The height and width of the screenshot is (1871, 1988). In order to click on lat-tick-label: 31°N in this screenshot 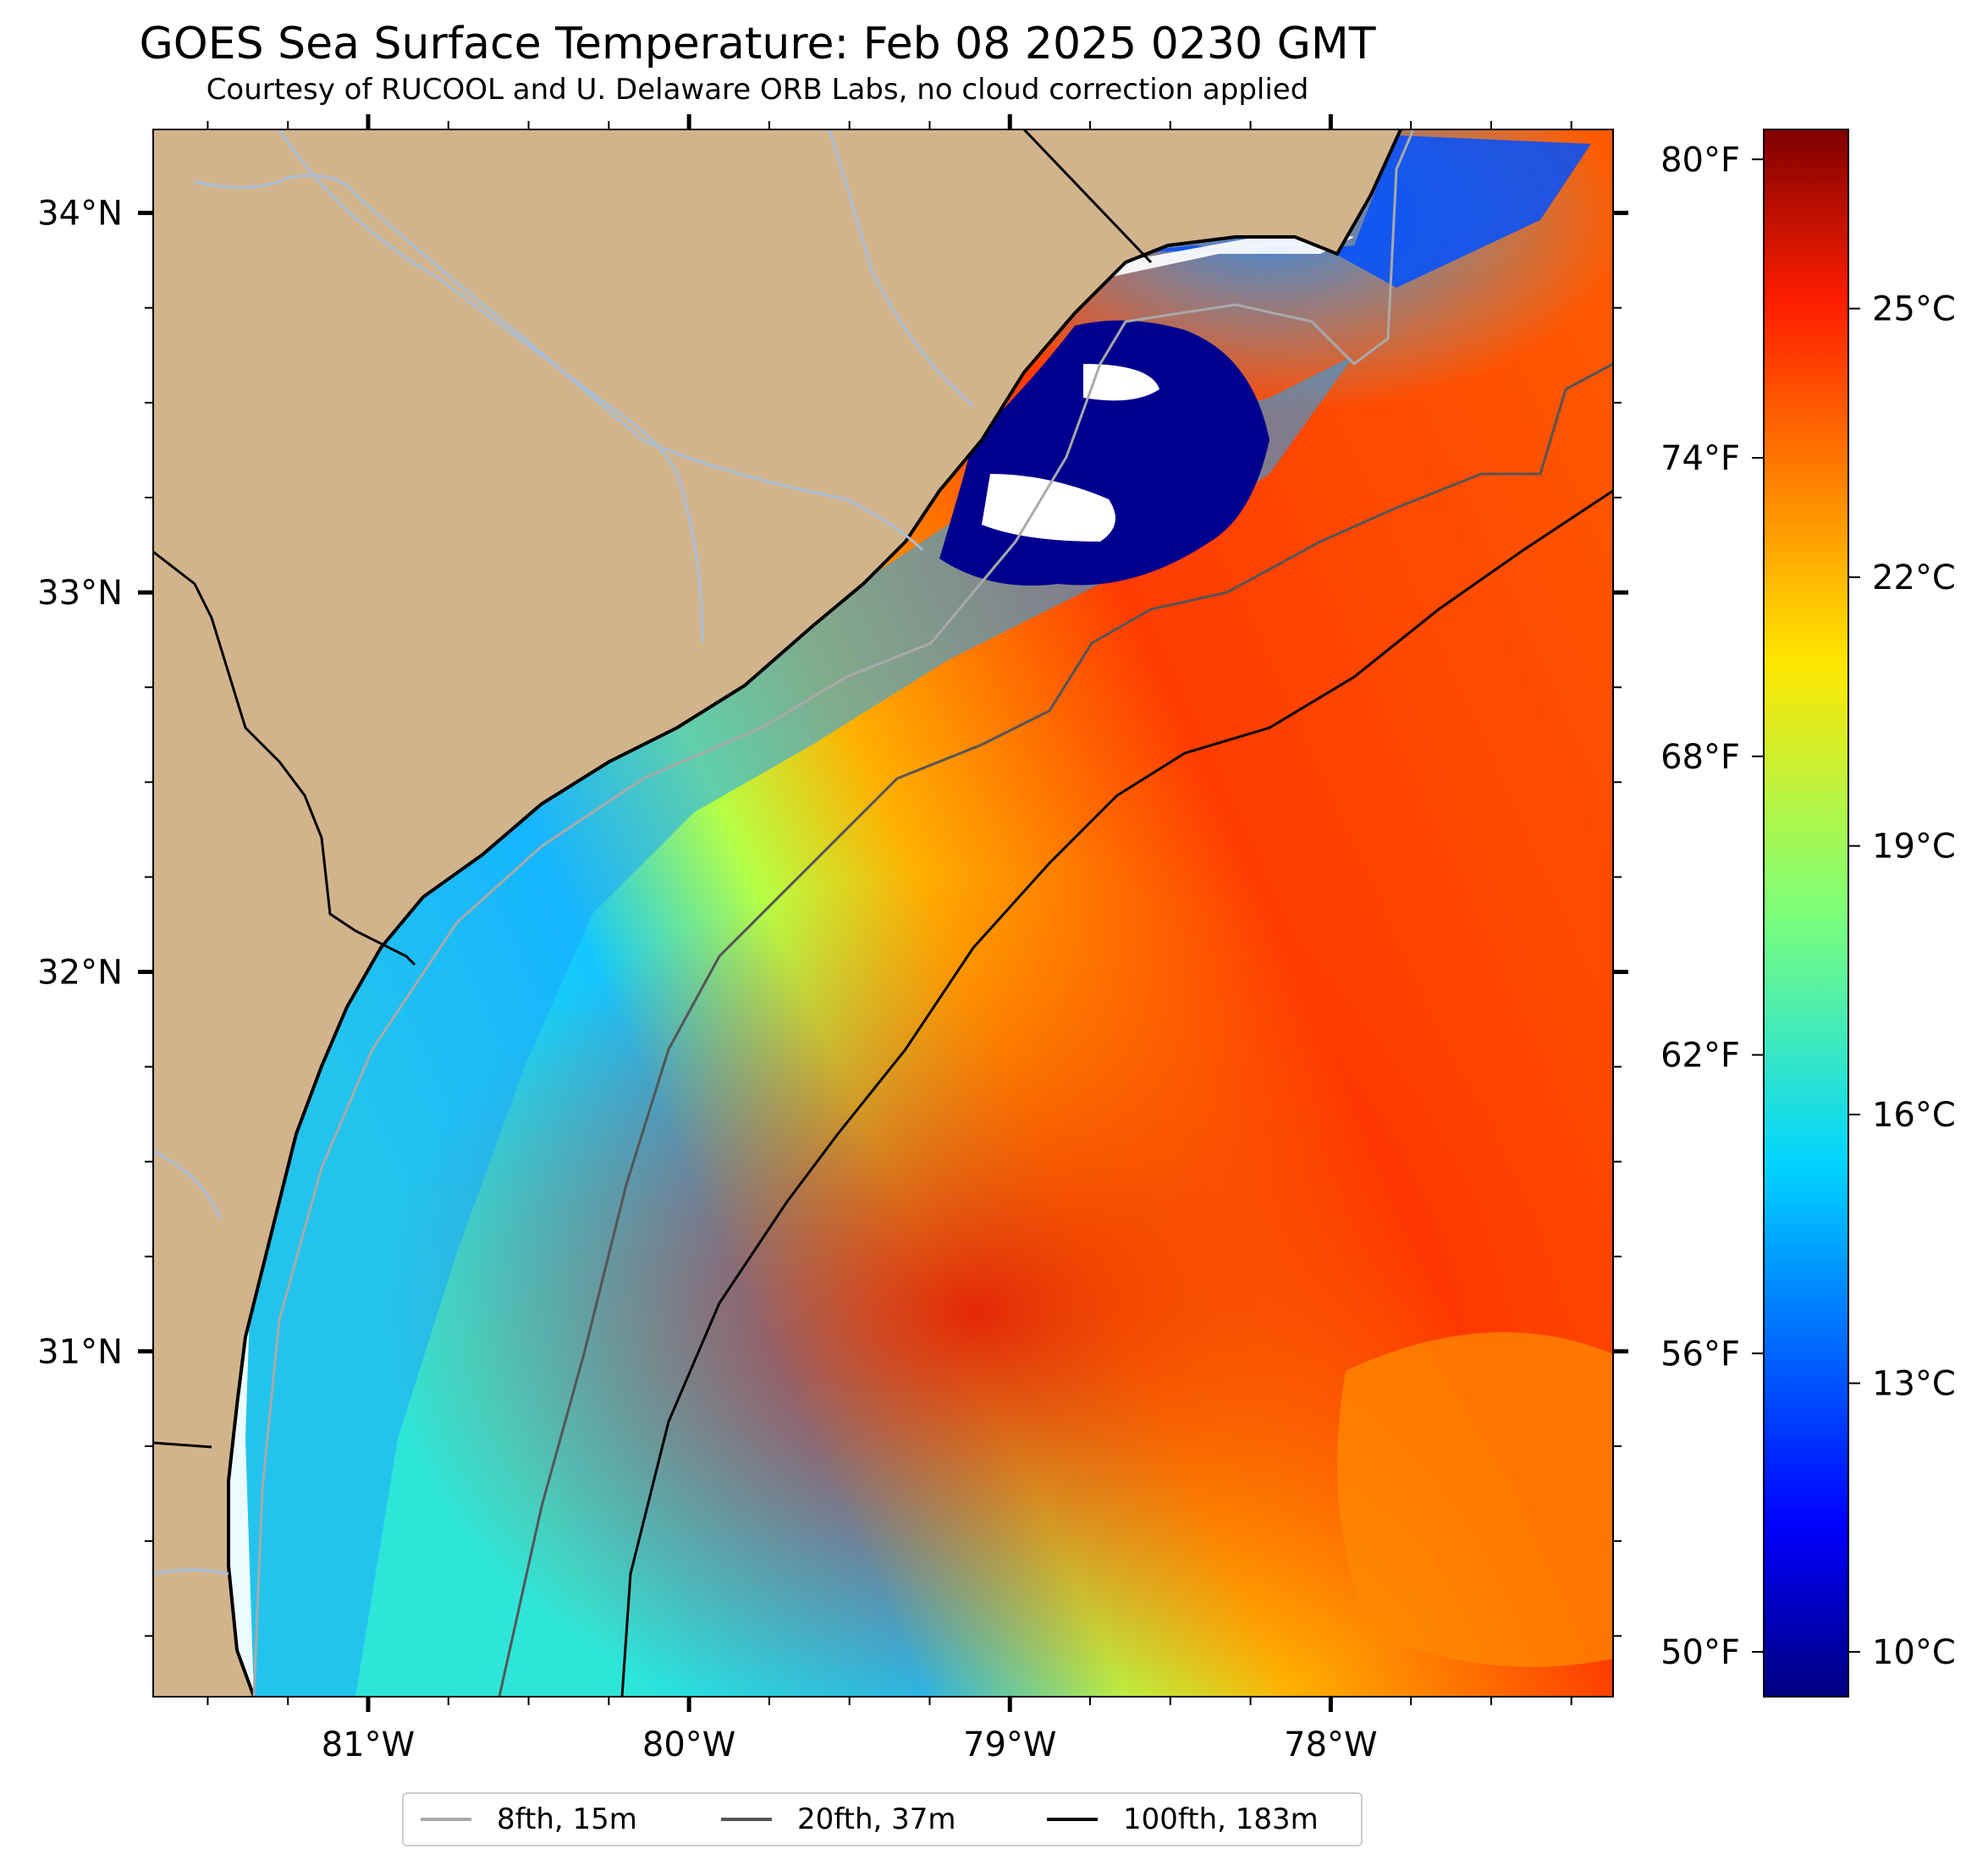, I will do `click(80, 1353)`.